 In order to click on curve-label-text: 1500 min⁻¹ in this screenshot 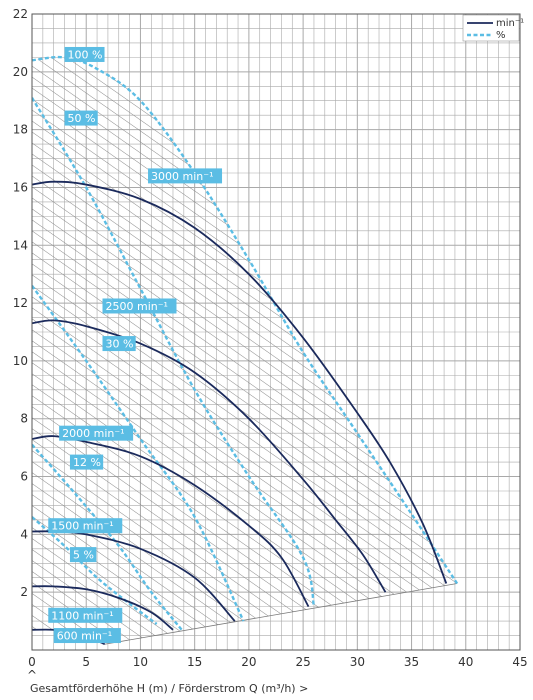, I will do `click(82, 526)`.